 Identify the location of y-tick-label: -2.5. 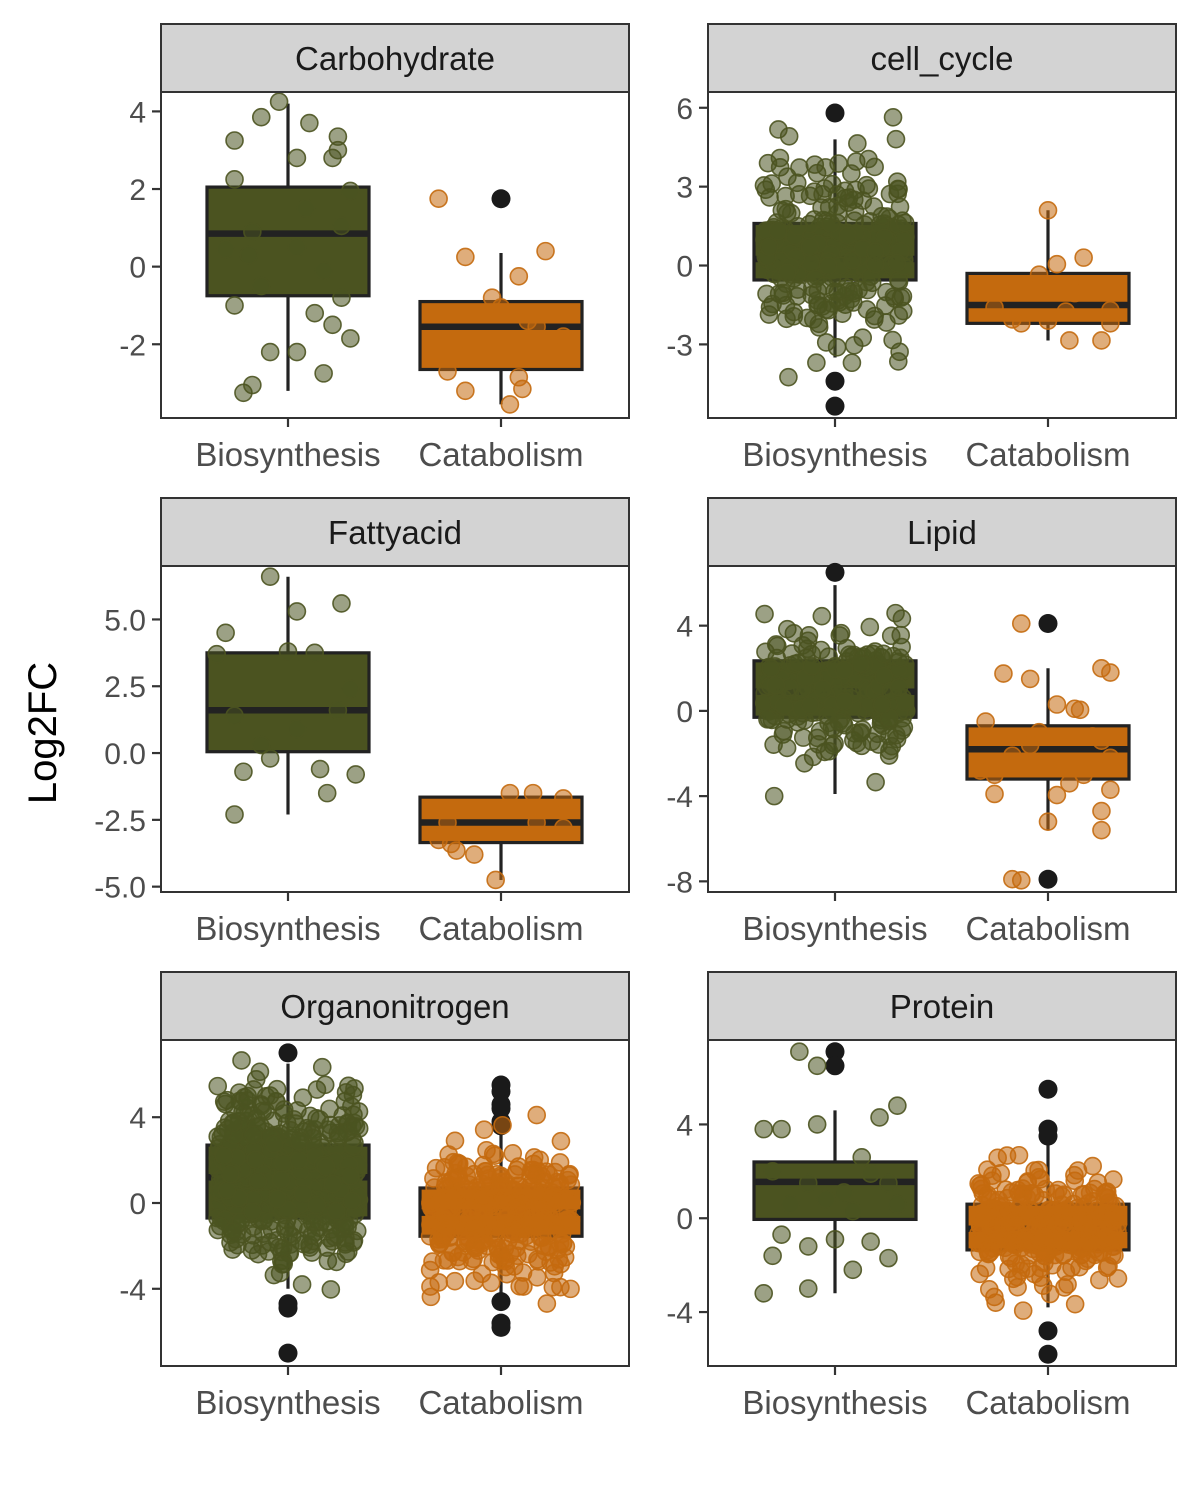
(120, 821).